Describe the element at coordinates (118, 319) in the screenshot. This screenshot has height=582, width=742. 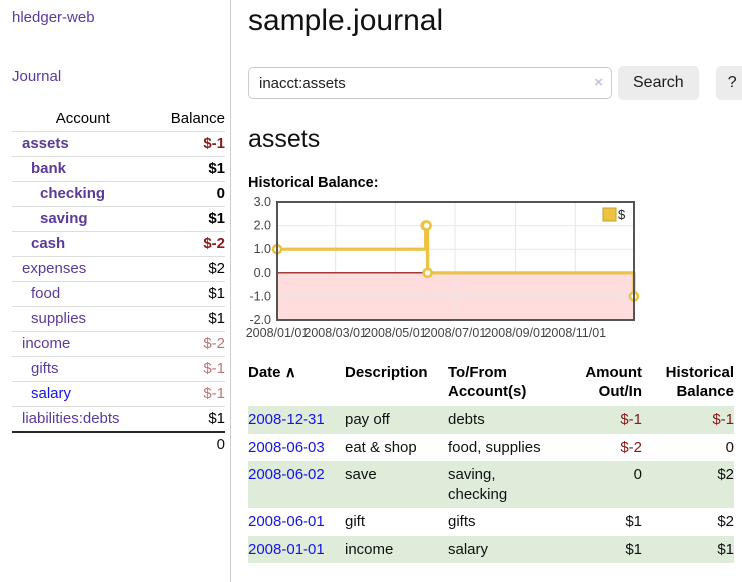
I see `account-row: supplies $1` at that location.